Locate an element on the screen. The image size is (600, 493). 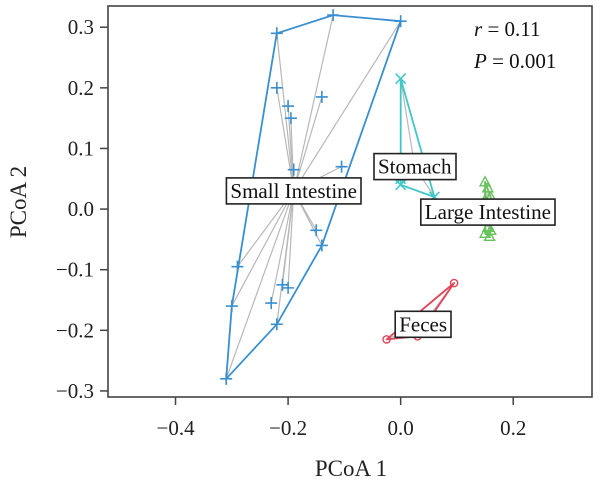
x-tick-label: 0.2 is located at coordinates (513, 428).